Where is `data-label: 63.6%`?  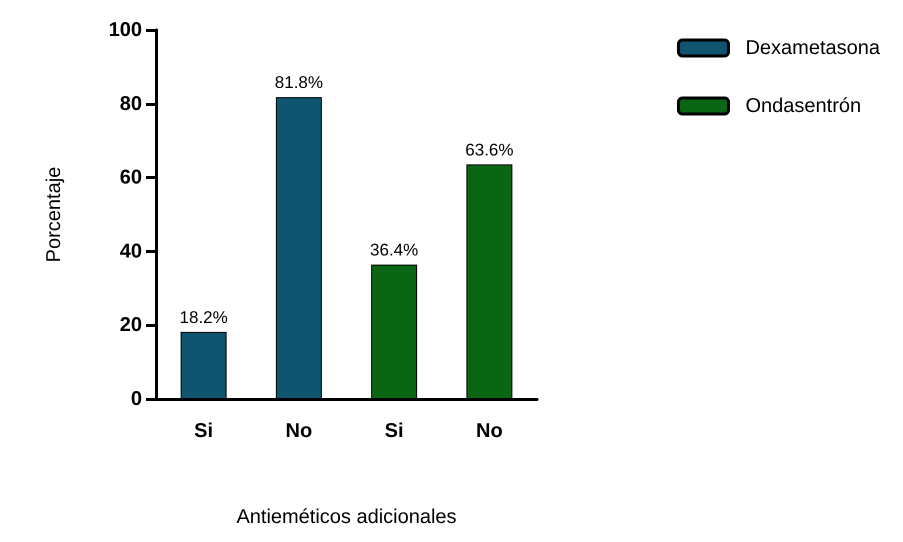
data-label: 63.6% is located at coordinates (489, 150).